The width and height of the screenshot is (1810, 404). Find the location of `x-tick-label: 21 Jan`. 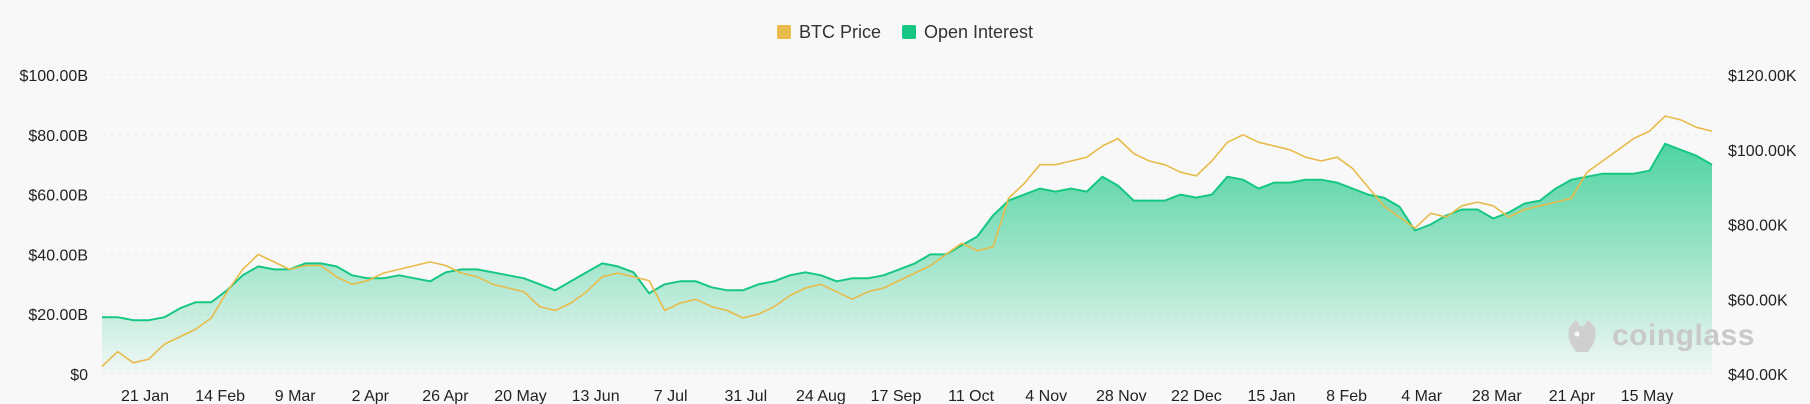

x-tick-label: 21 Jan is located at coordinates (145, 396).